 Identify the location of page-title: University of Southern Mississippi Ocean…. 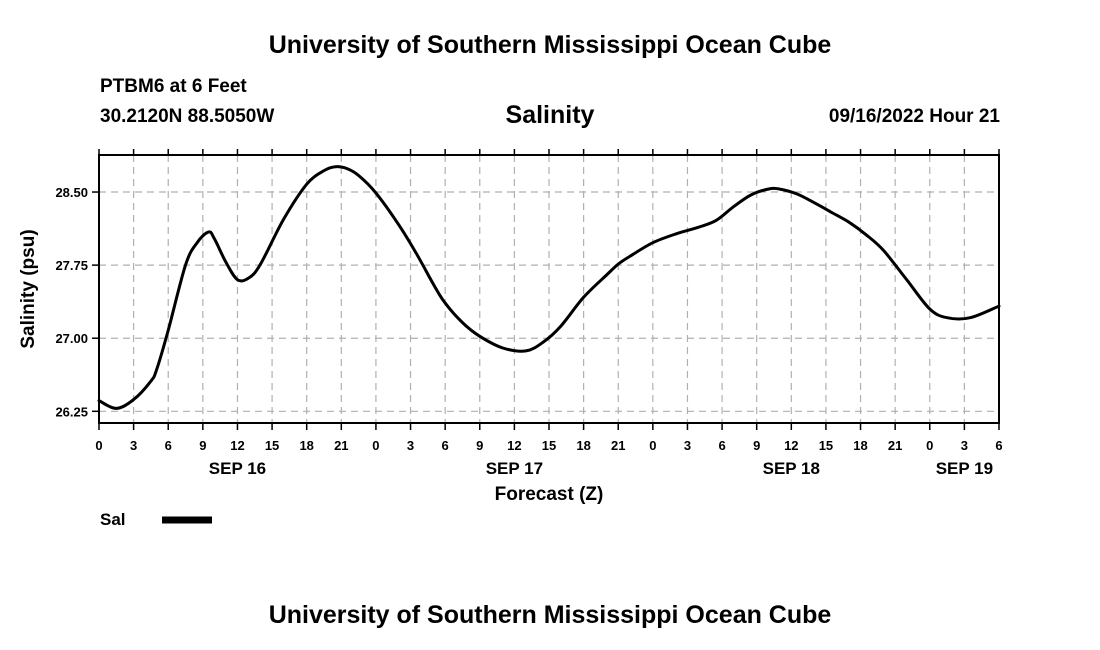
(550, 45).